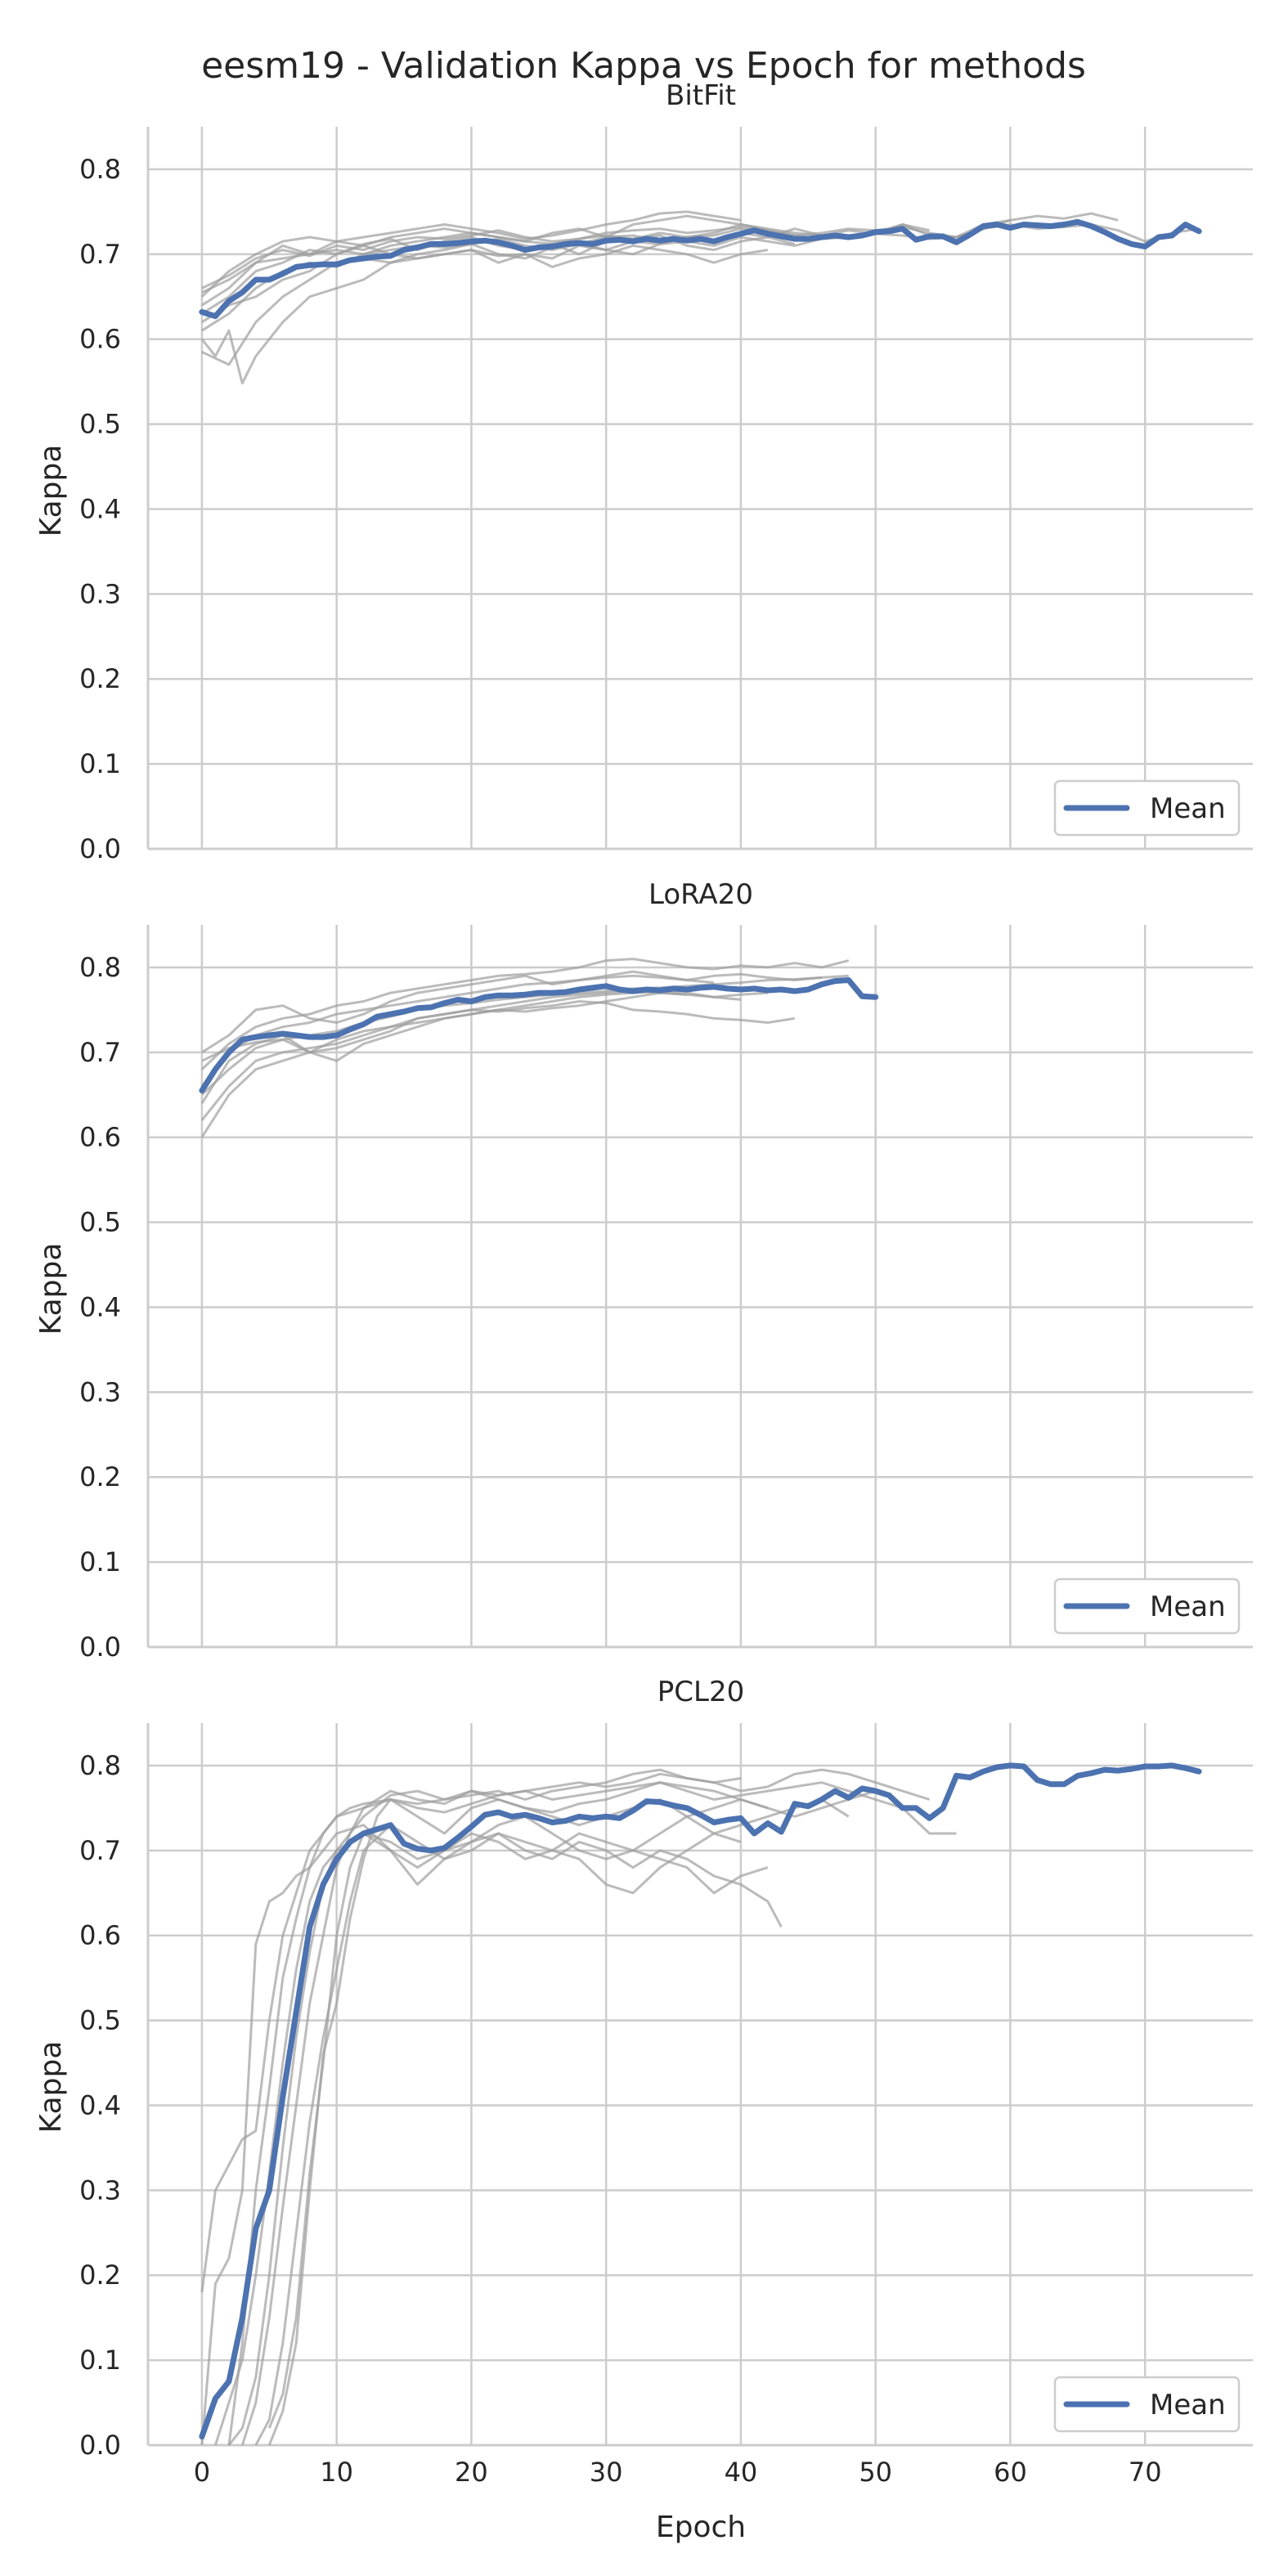  I want to click on x-tick-label: 60, so click(1011, 2472).